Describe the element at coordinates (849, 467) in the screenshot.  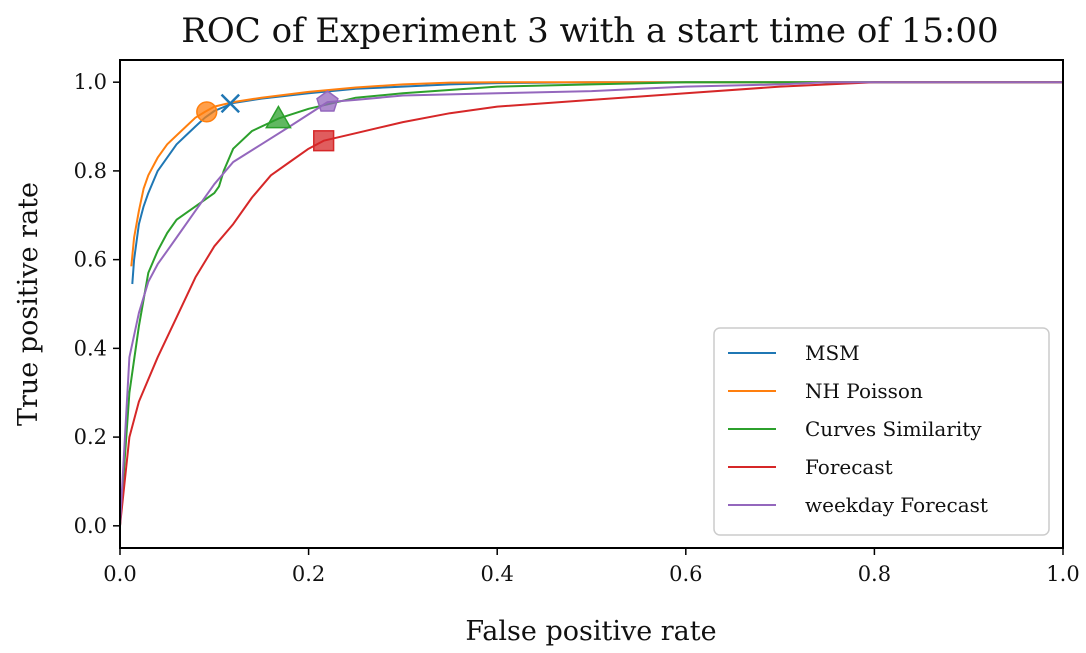
I see `legend-label-forecast: Forecast` at that location.